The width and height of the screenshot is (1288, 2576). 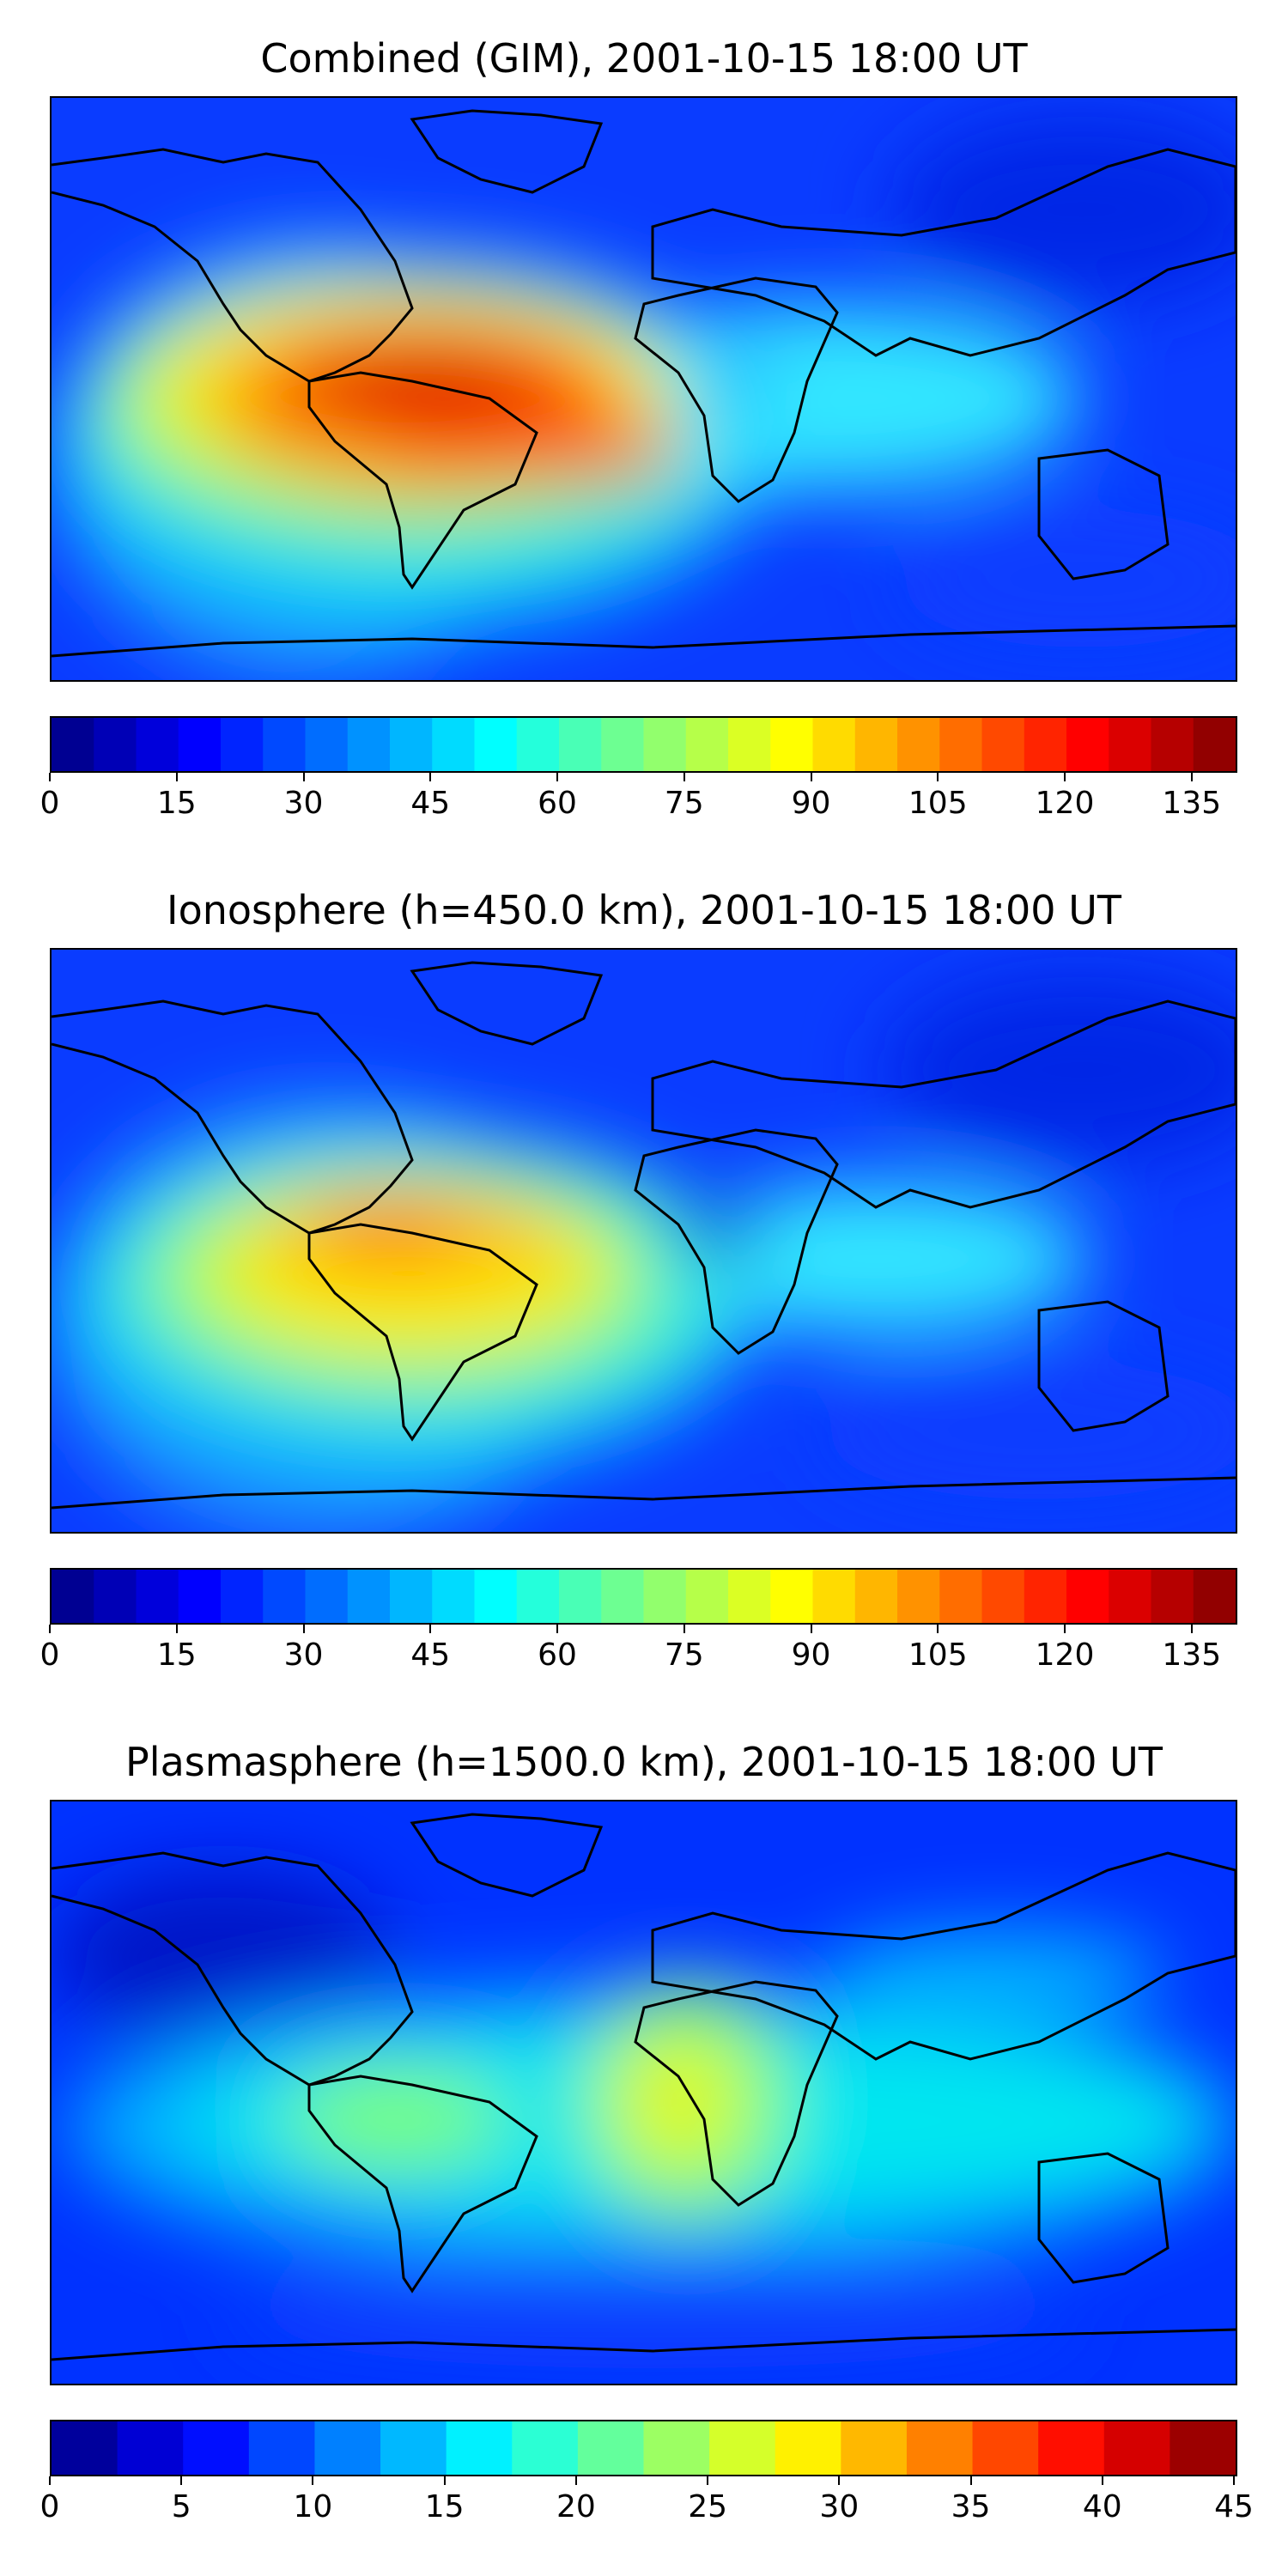 I want to click on panel1-colorbar, so click(x=643, y=744).